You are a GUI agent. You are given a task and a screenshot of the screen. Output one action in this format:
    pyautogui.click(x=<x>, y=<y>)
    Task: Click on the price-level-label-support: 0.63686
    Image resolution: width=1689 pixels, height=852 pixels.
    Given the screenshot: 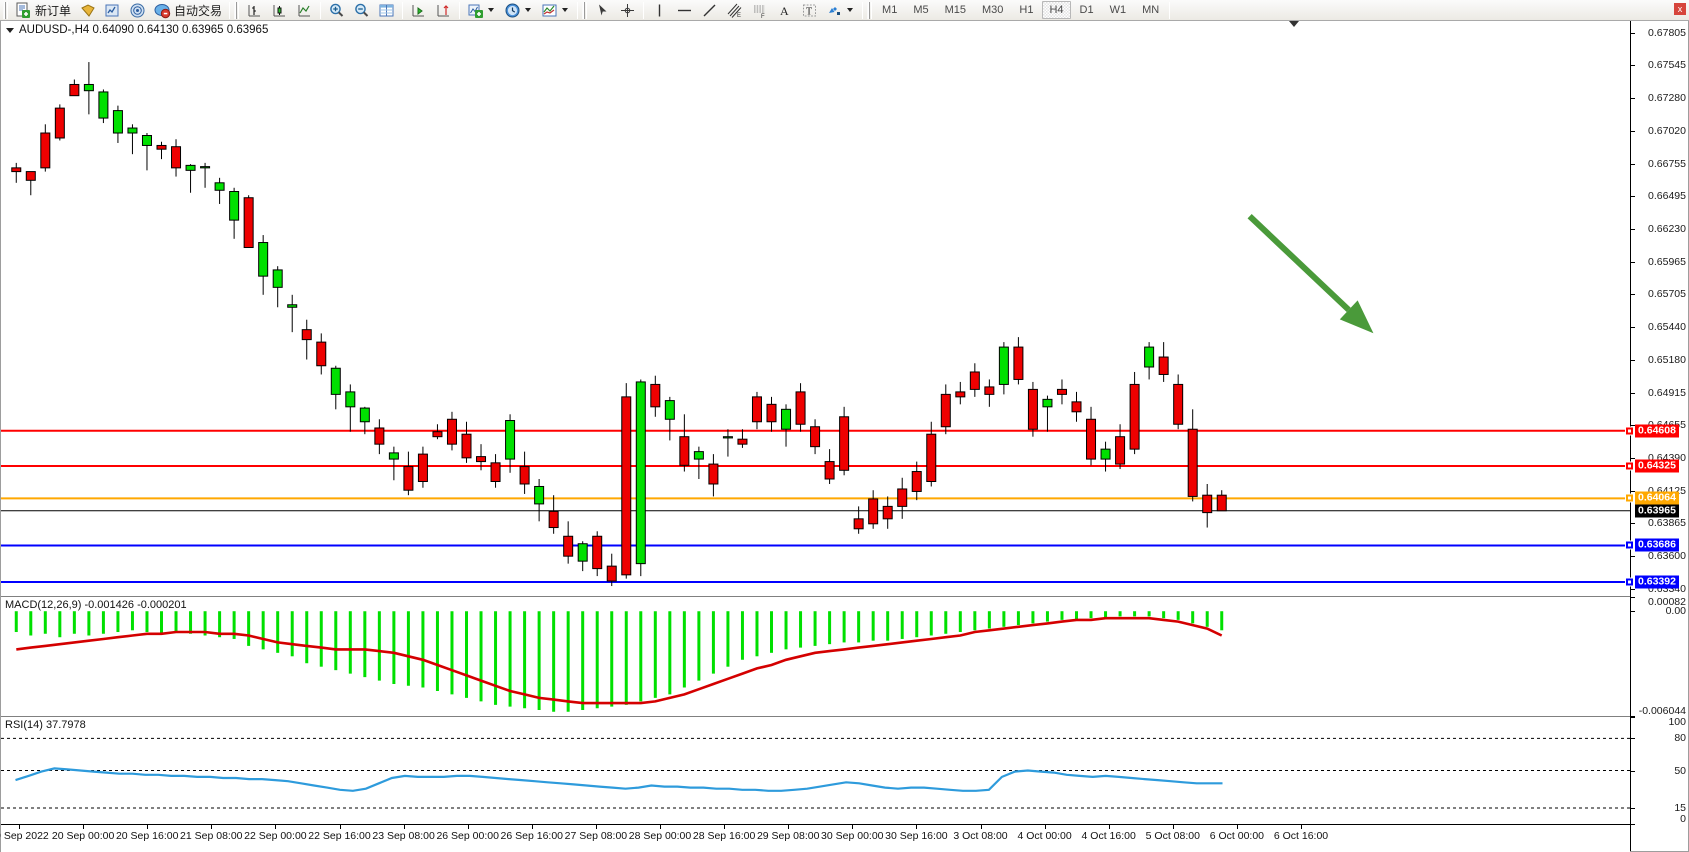 What is the action you would take?
    pyautogui.click(x=1657, y=545)
    